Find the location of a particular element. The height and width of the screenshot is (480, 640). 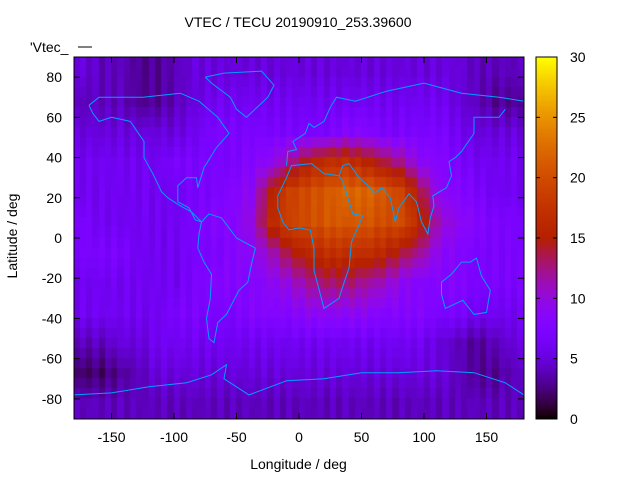

y-tick-label: -60 is located at coordinates (52, 359).